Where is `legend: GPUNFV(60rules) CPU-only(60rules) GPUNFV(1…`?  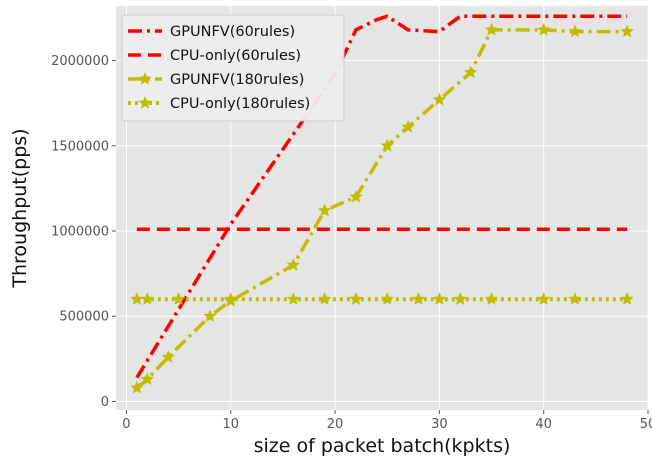 legend: GPUNFV(60rules) CPU-only(60rules) GPUNFV(1… is located at coordinates (233, 68).